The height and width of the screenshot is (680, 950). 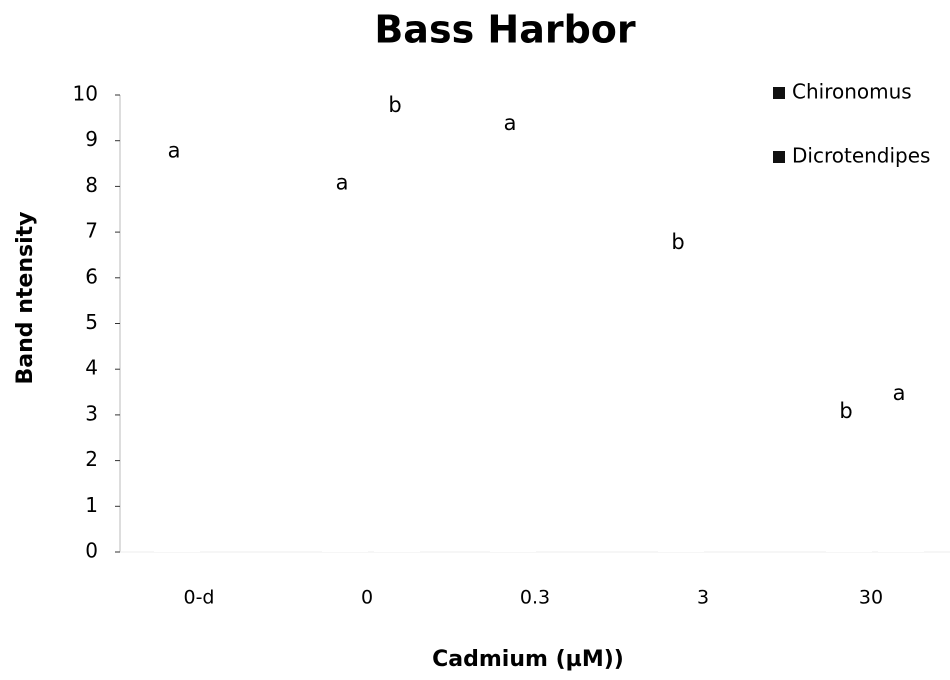 I want to click on y-tick-label: 5, so click(x=91, y=322).